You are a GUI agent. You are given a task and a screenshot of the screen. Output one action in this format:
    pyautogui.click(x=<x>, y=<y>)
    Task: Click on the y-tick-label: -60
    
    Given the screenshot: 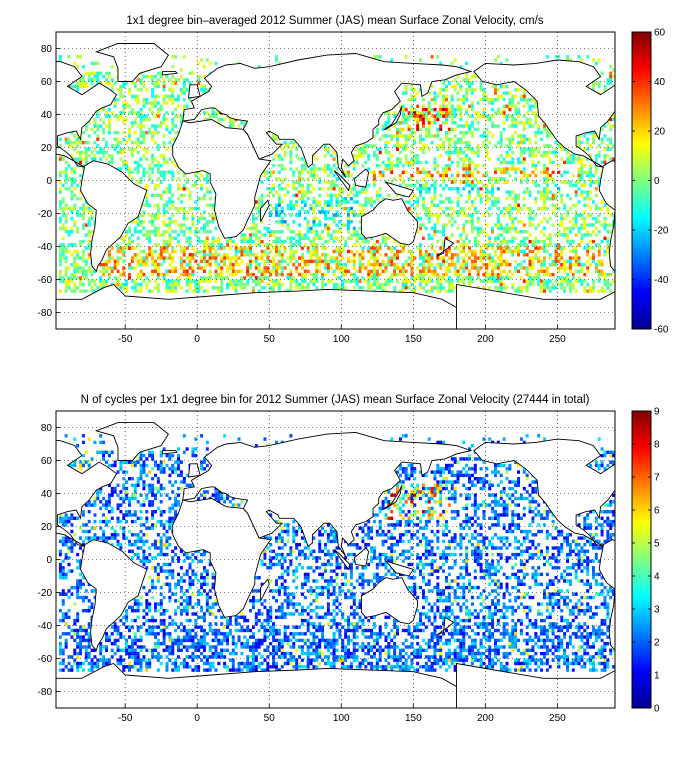 What is the action you would take?
    pyautogui.click(x=45, y=280)
    